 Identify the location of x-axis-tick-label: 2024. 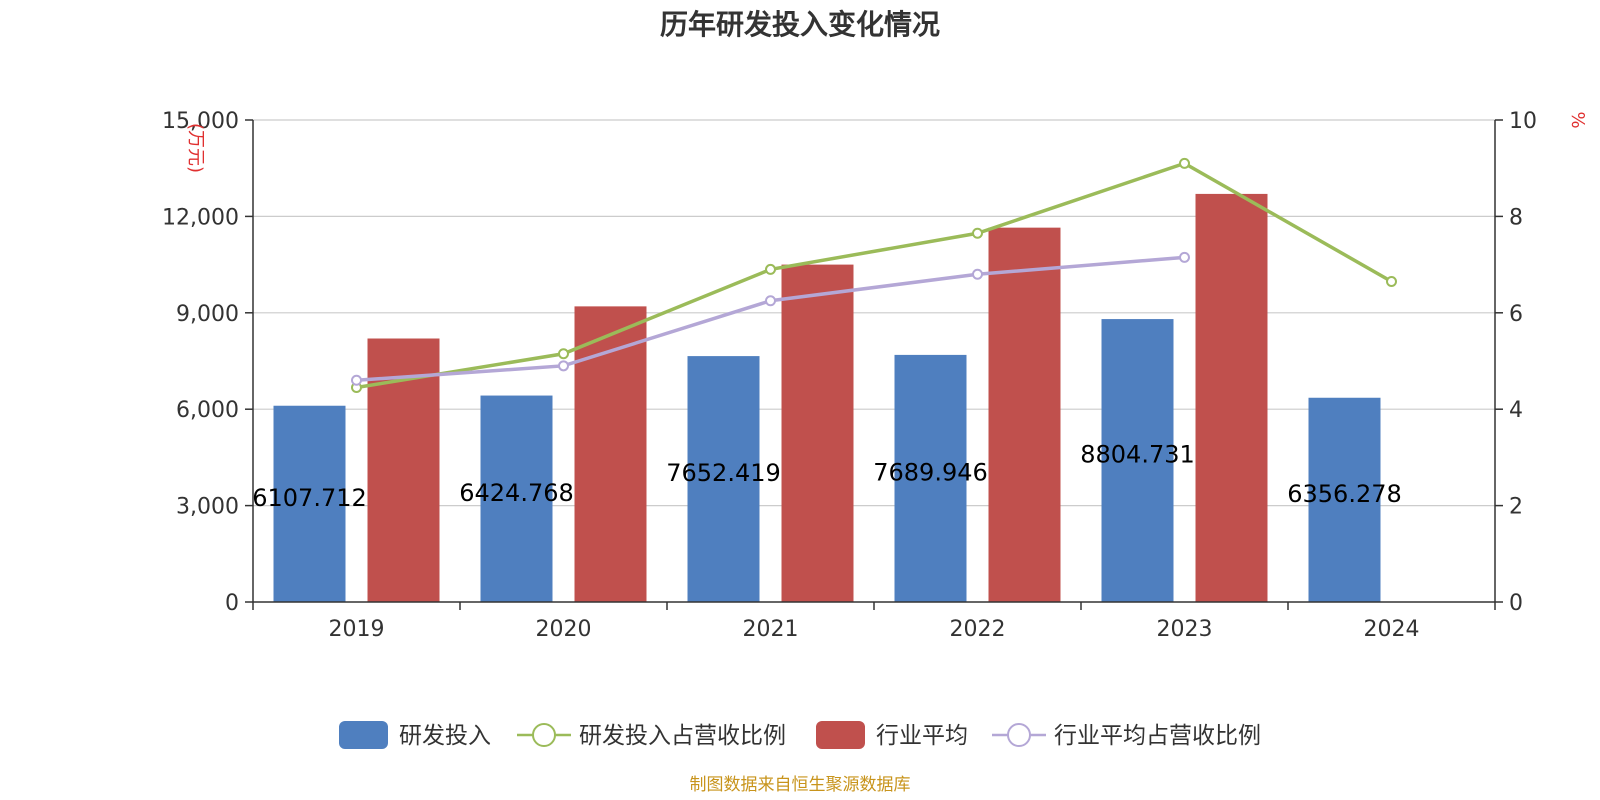
(1392, 629).